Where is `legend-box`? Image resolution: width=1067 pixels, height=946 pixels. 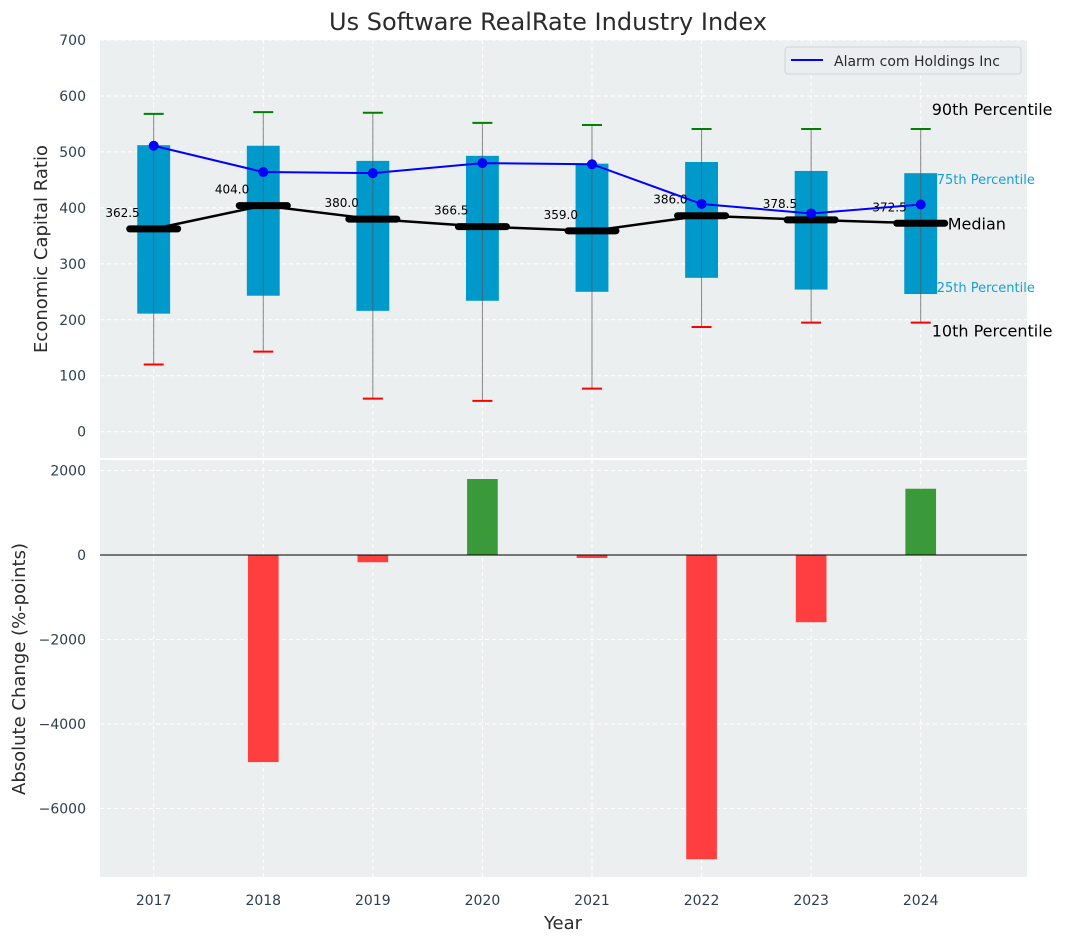 legend-box is located at coordinates (903, 60).